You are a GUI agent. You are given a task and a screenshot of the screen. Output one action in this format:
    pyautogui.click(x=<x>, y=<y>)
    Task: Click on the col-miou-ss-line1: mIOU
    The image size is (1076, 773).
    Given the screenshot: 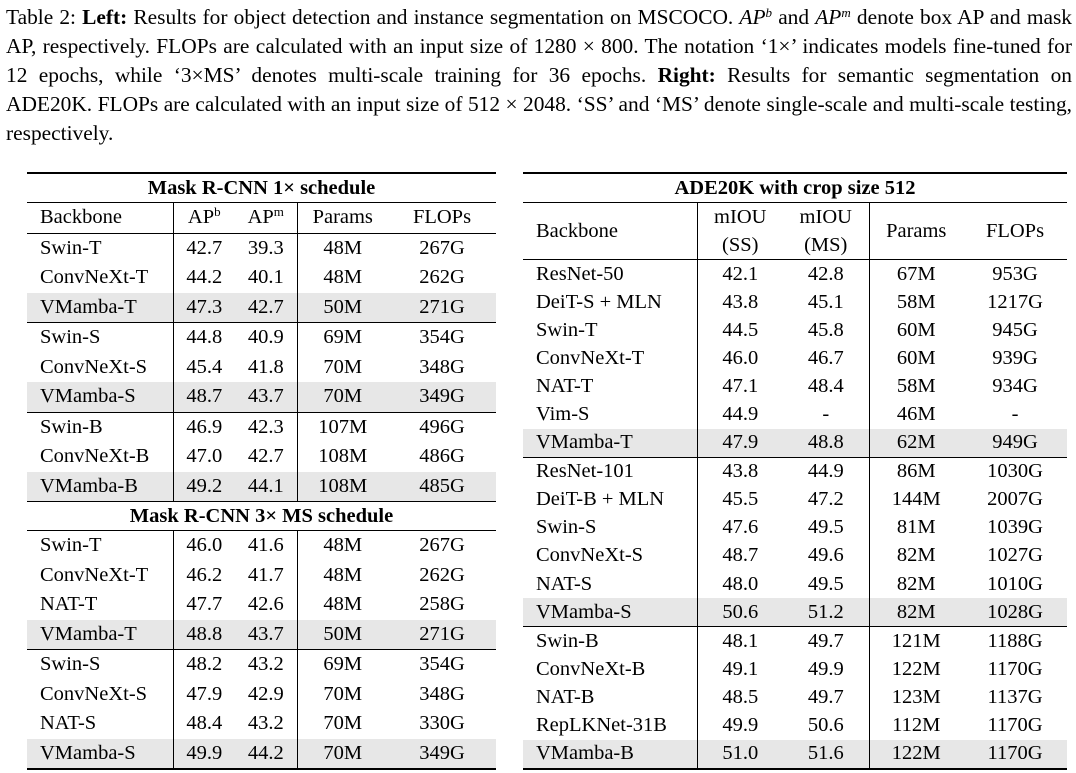 What is the action you would take?
    pyautogui.click(x=740, y=217)
    